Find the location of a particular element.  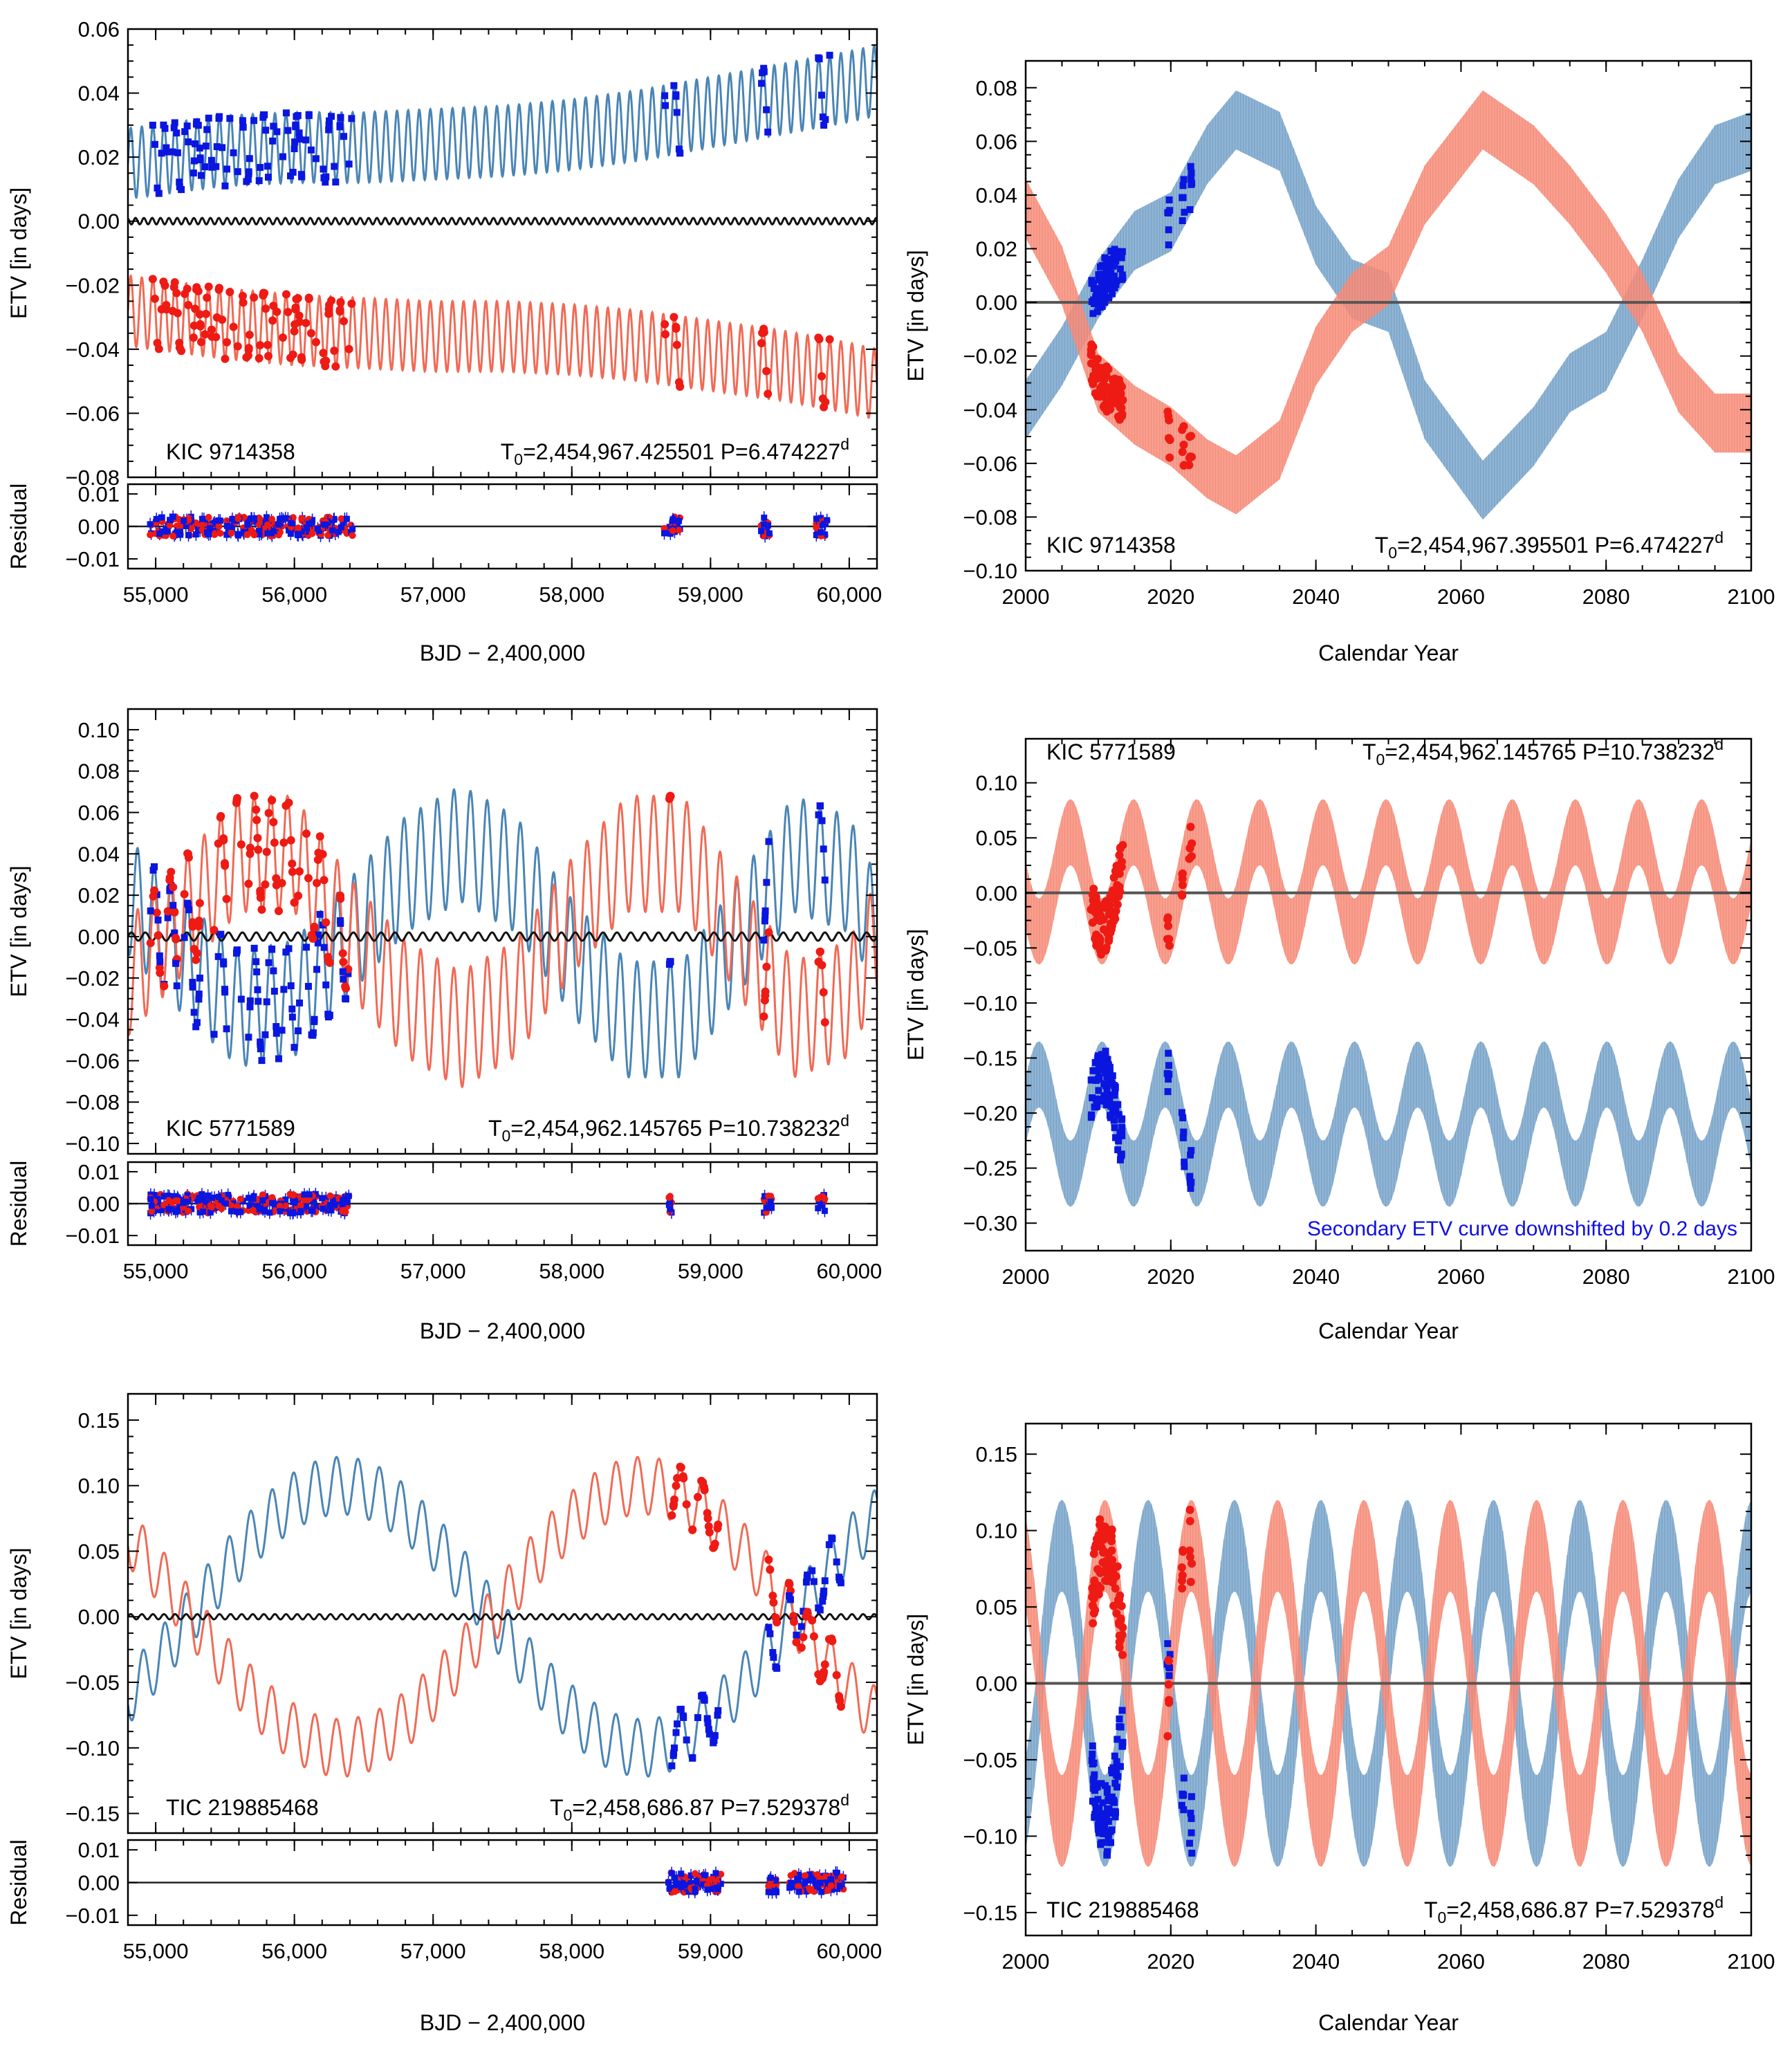

y-tick-label: 0.00 is located at coordinates (99, 222).